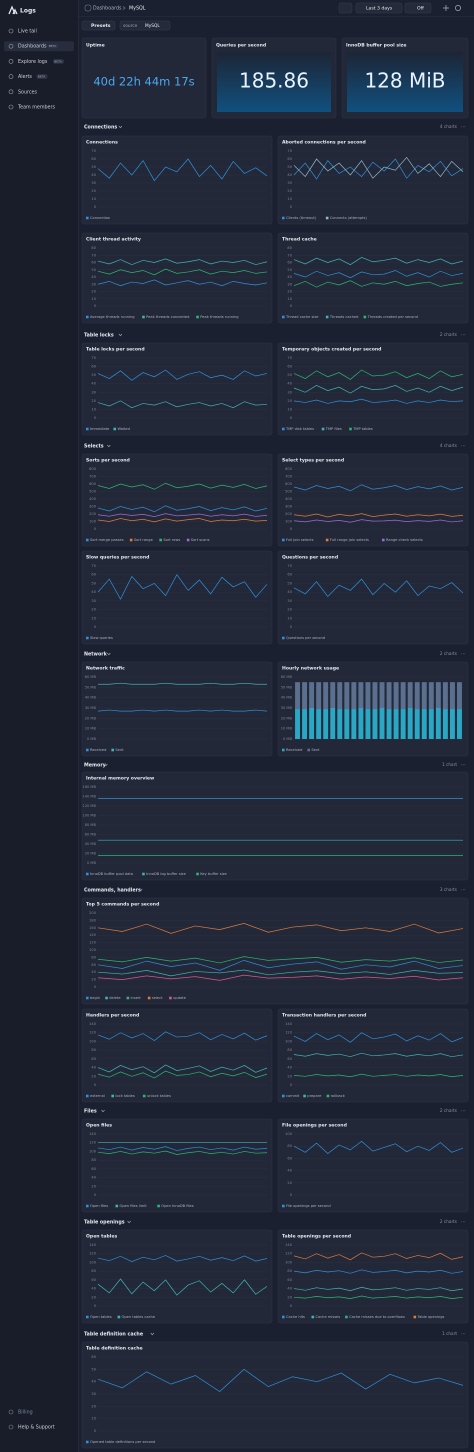 The image size is (474, 1452). What do you see at coordinates (27, 92) in the screenshot?
I see `nav-item: Sources` at bounding box center [27, 92].